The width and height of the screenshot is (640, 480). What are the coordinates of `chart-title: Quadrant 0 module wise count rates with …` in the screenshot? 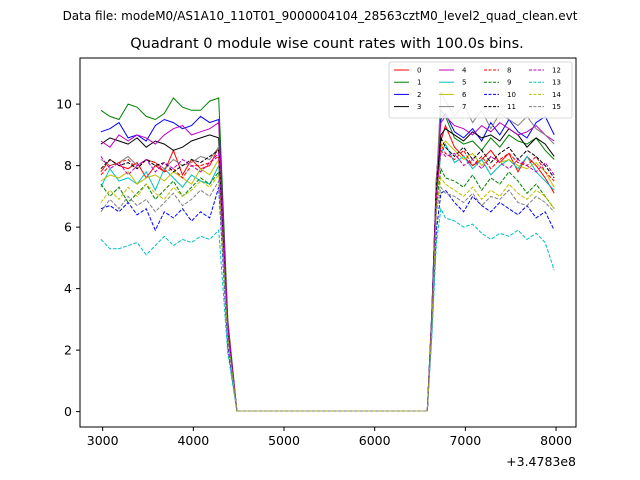 It's located at (327, 44).